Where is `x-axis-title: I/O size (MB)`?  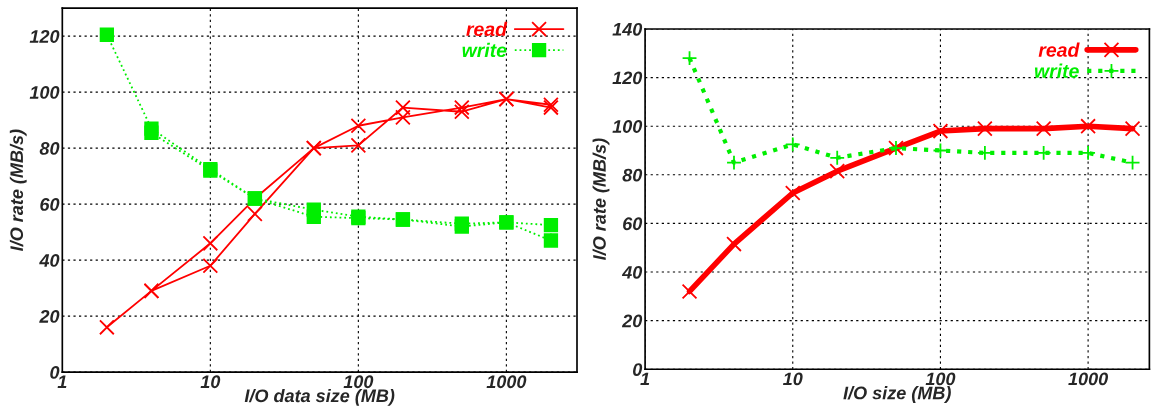 x-axis-title: I/O size (MB) is located at coordinates (897, 394).